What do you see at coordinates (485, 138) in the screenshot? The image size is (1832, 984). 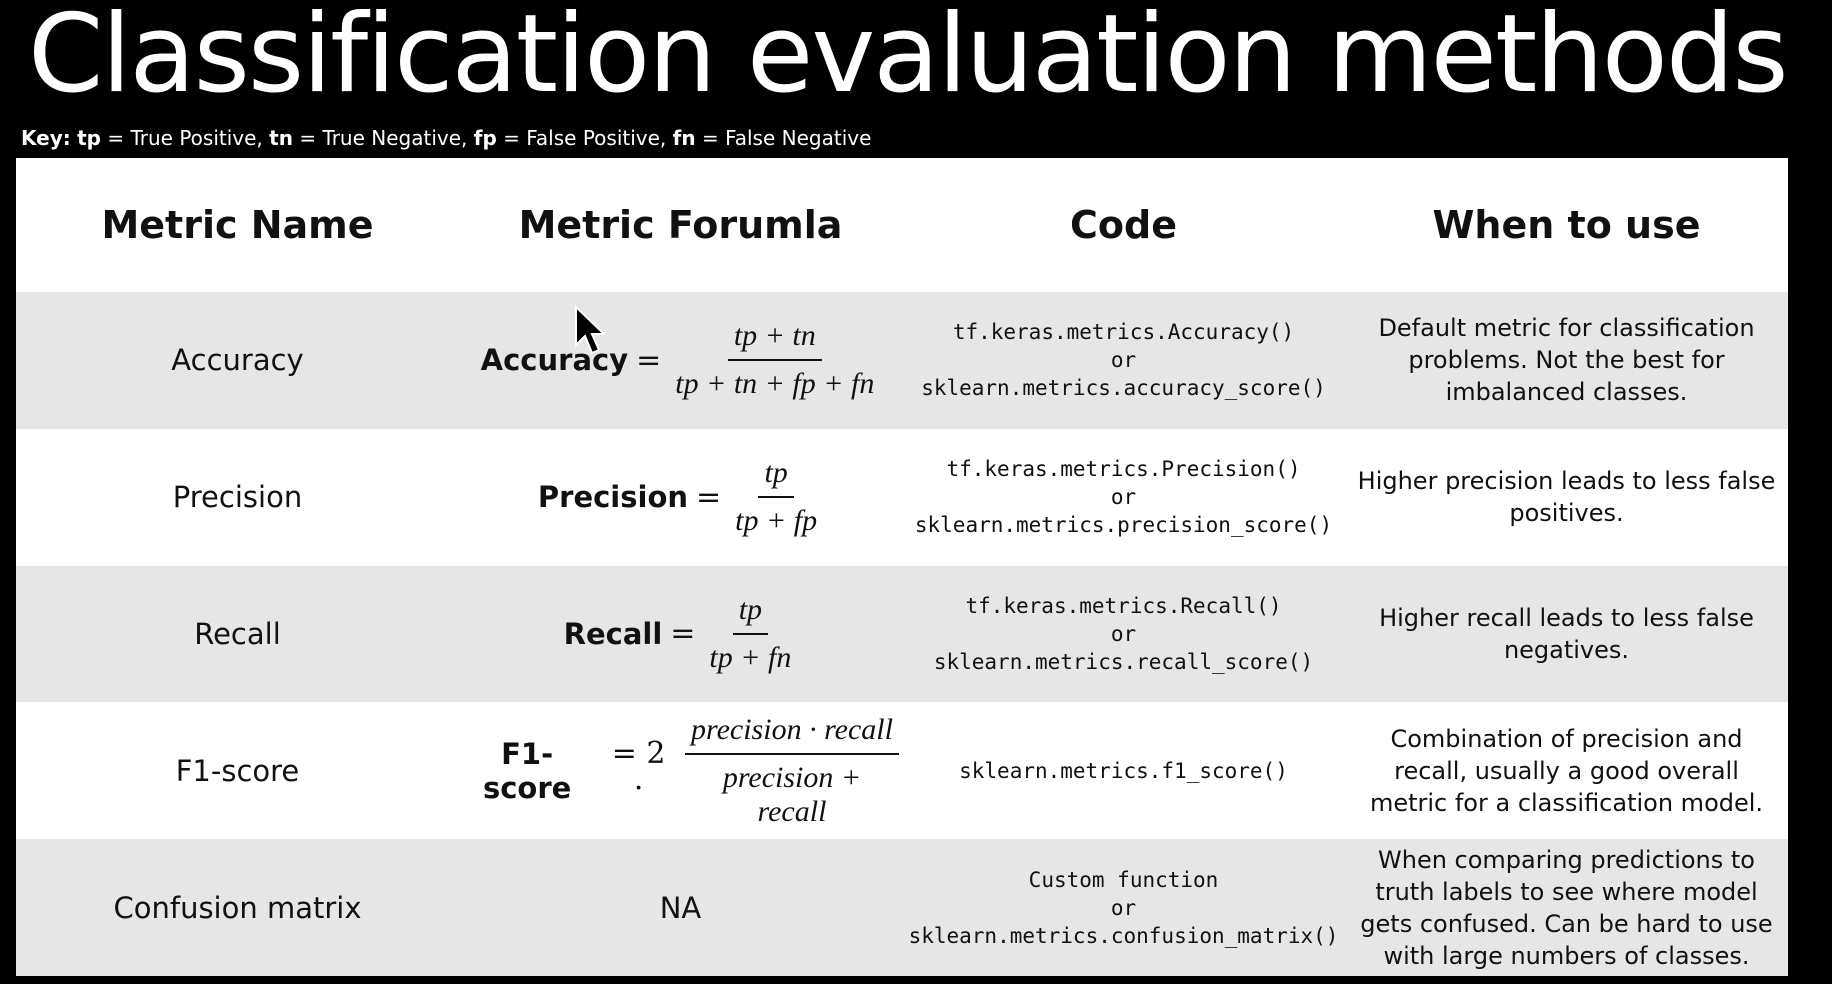 I see `key-abbr: fp` at bounding box center [485, 138].